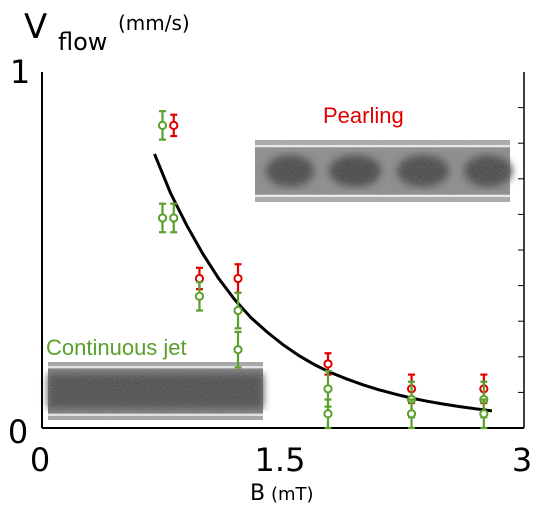 The height and width of the screenshot is (510, 543). I want to click on pearling-label: Pearling, so click(363, 115).